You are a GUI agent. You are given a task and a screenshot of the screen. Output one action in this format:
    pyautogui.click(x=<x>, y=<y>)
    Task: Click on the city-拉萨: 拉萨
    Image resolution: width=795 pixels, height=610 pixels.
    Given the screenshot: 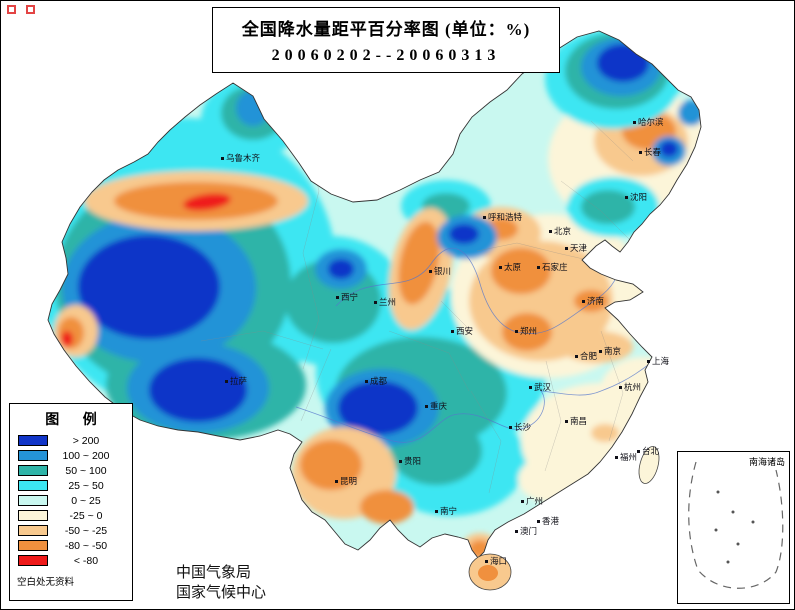 What is the action you would take?
    pyautogui.click(x=236, y=381)
    